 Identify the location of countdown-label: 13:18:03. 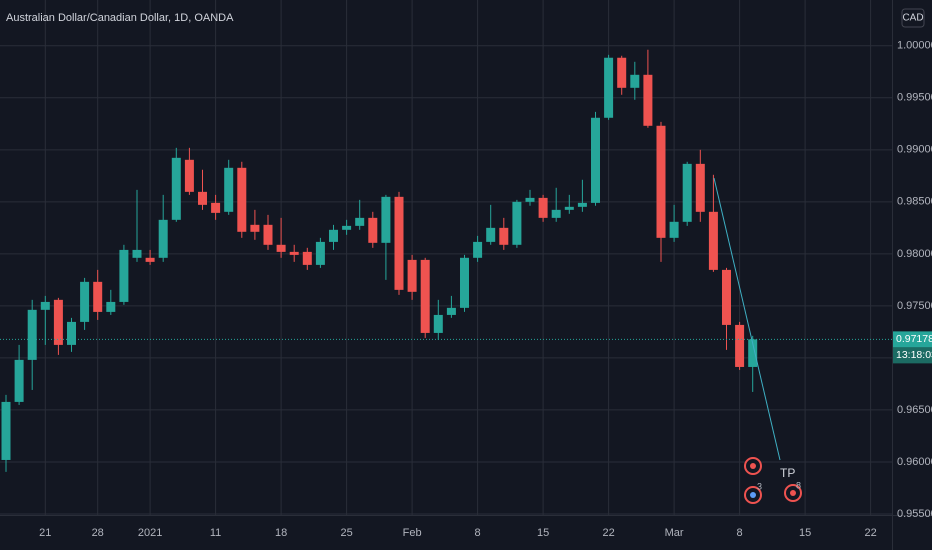
(914, 355).